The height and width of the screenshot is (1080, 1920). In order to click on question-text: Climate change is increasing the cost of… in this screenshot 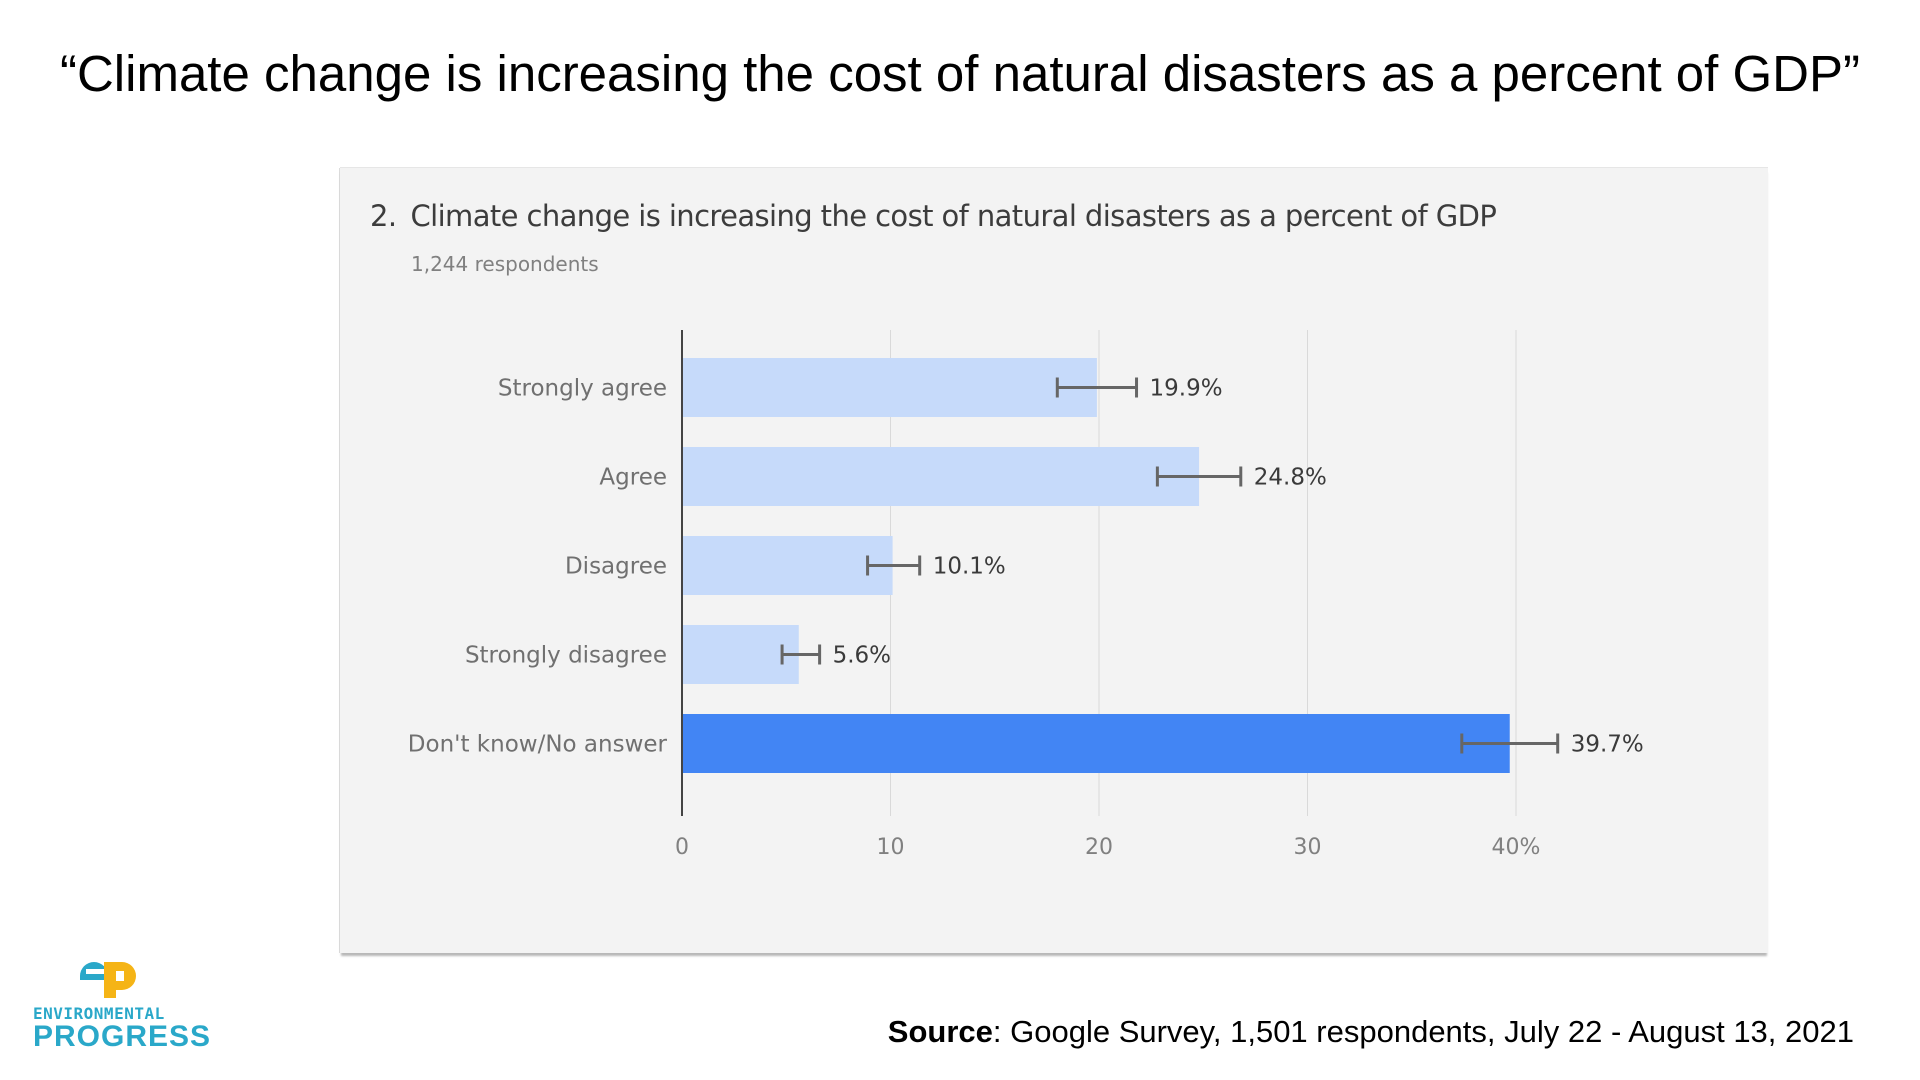, I will do `click(953, 216)`.